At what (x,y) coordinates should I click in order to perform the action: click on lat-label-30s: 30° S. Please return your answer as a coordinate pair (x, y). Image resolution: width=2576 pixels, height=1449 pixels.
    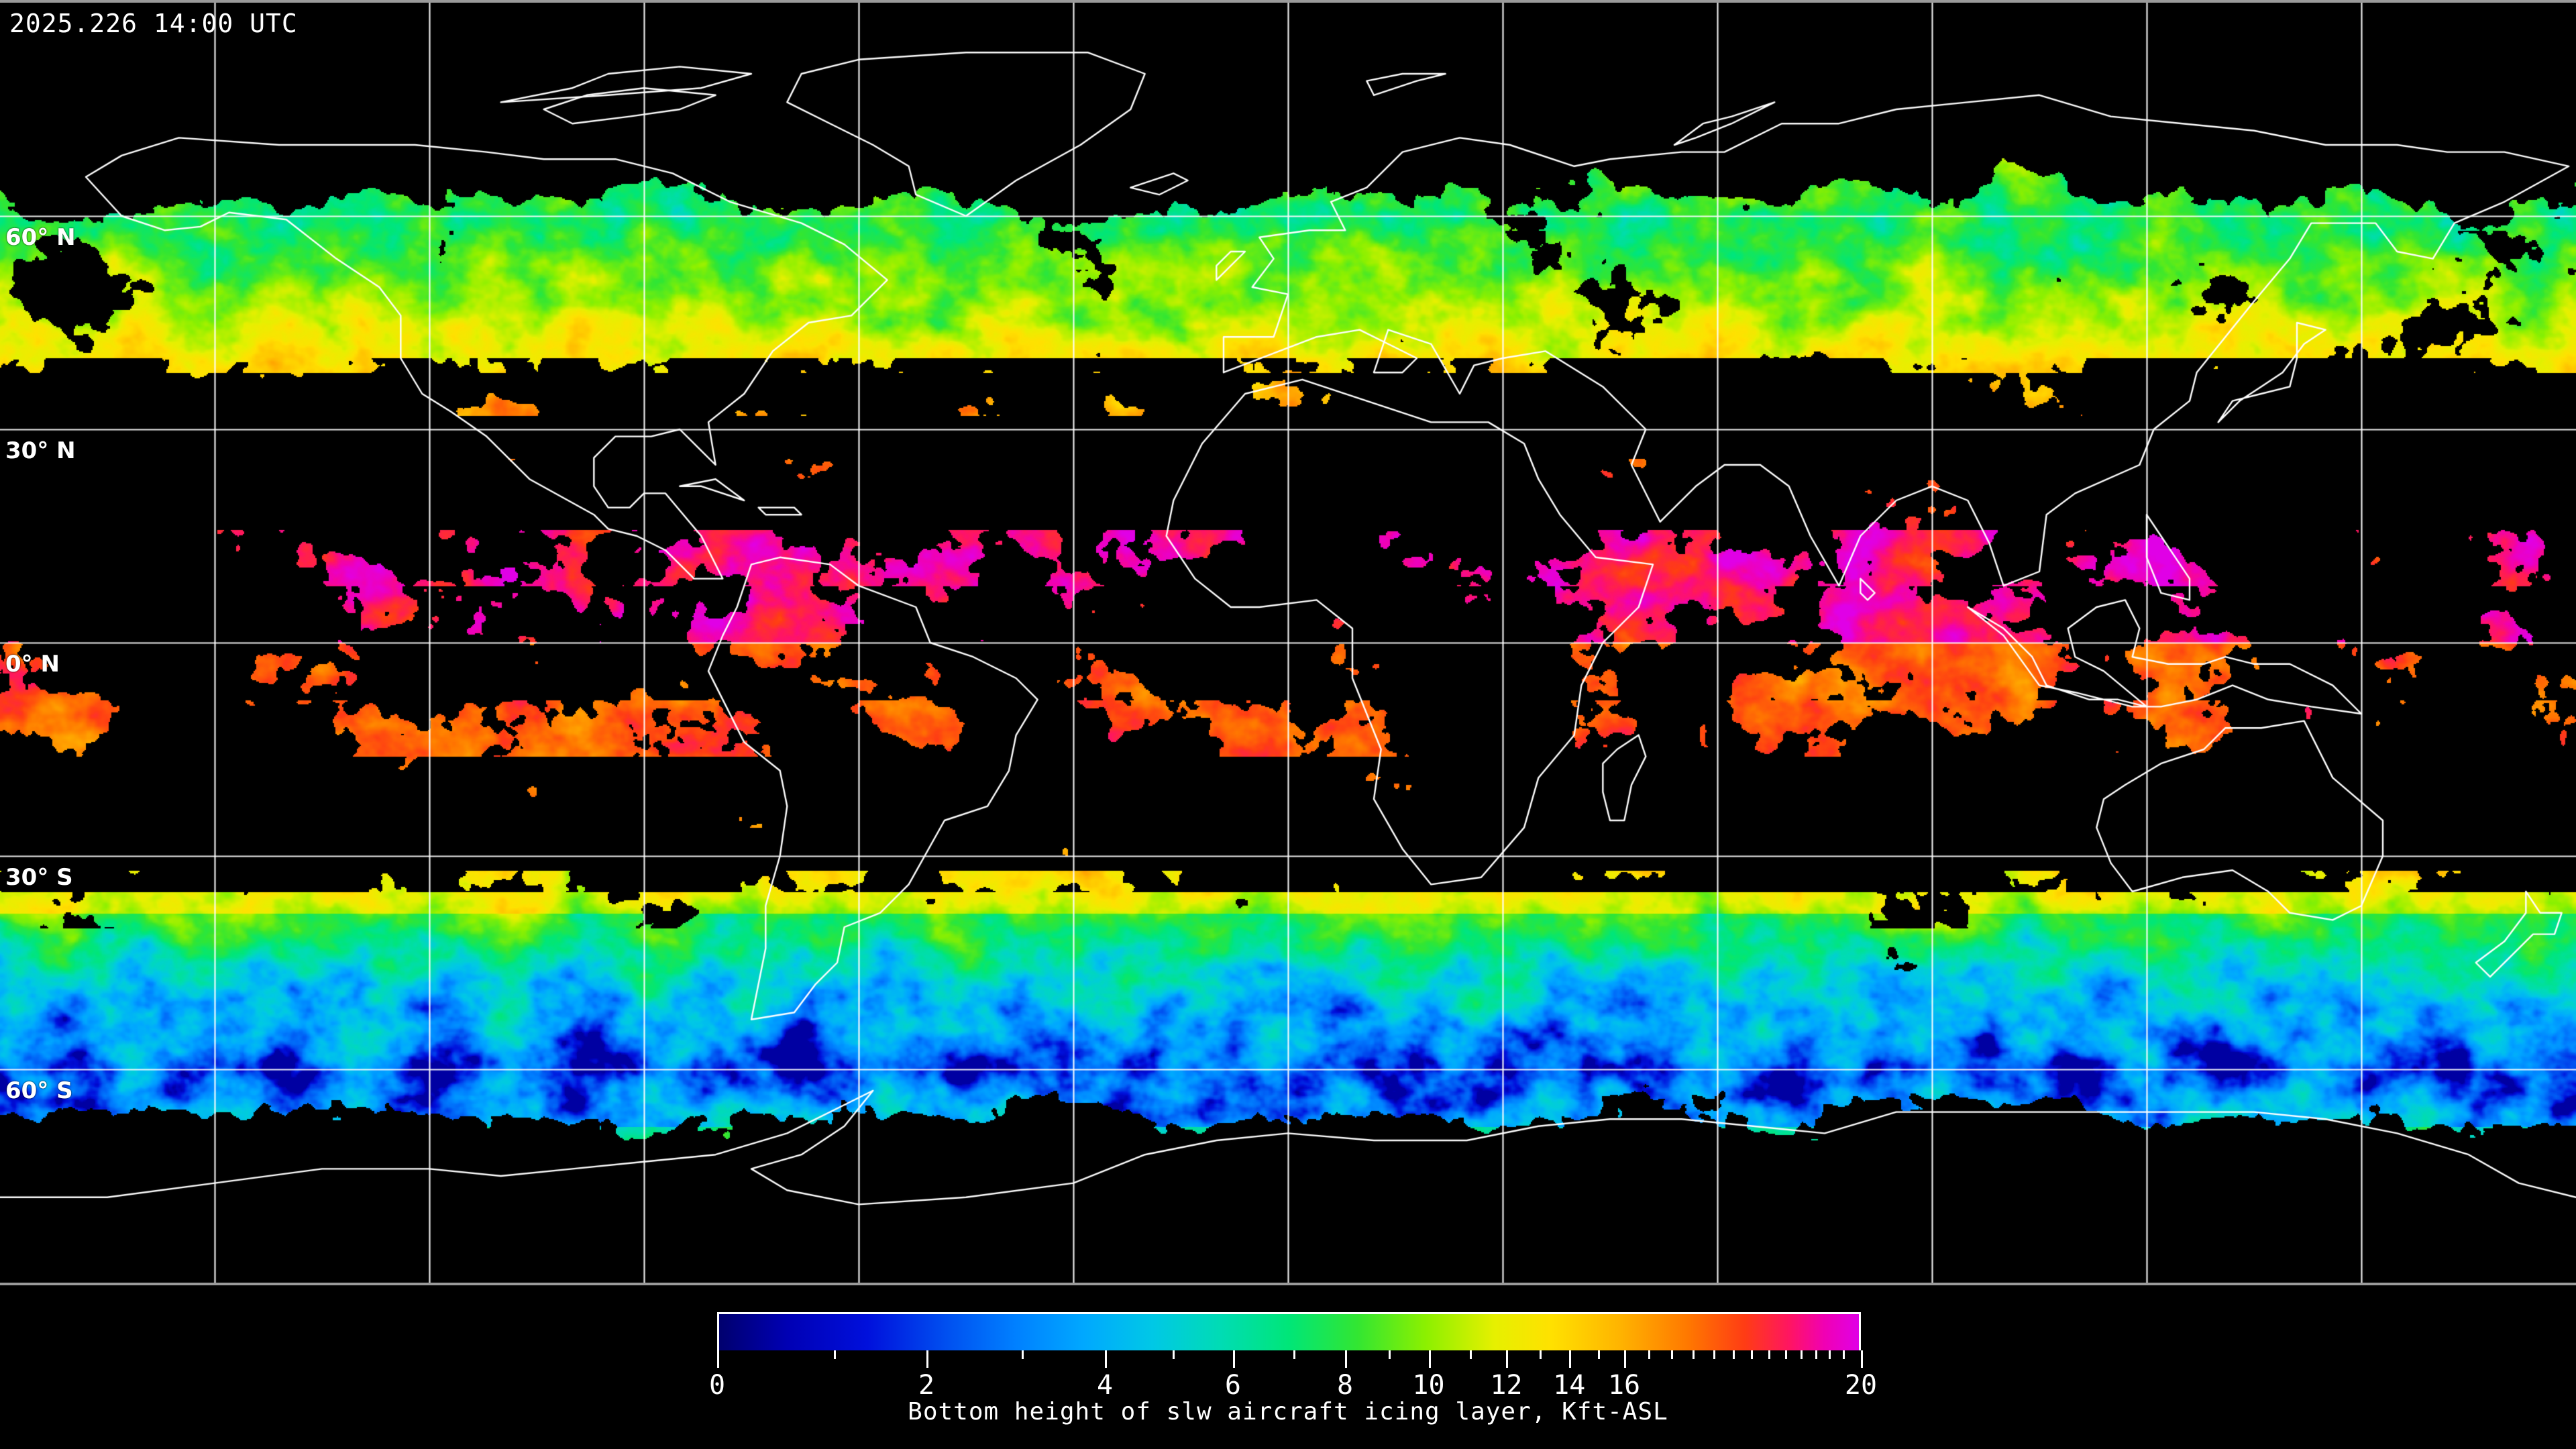
    Looking at the image, I should click on (39, 877).